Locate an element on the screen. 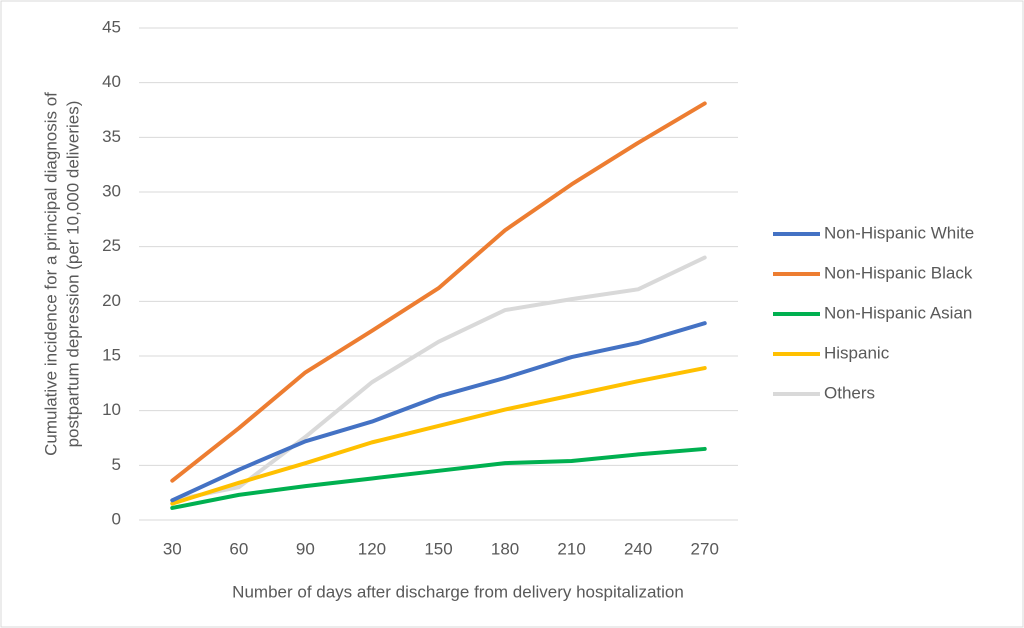 This screenshot has height=628, width=1024. y-tick-label: 25 is located at coordinates (111, 245).